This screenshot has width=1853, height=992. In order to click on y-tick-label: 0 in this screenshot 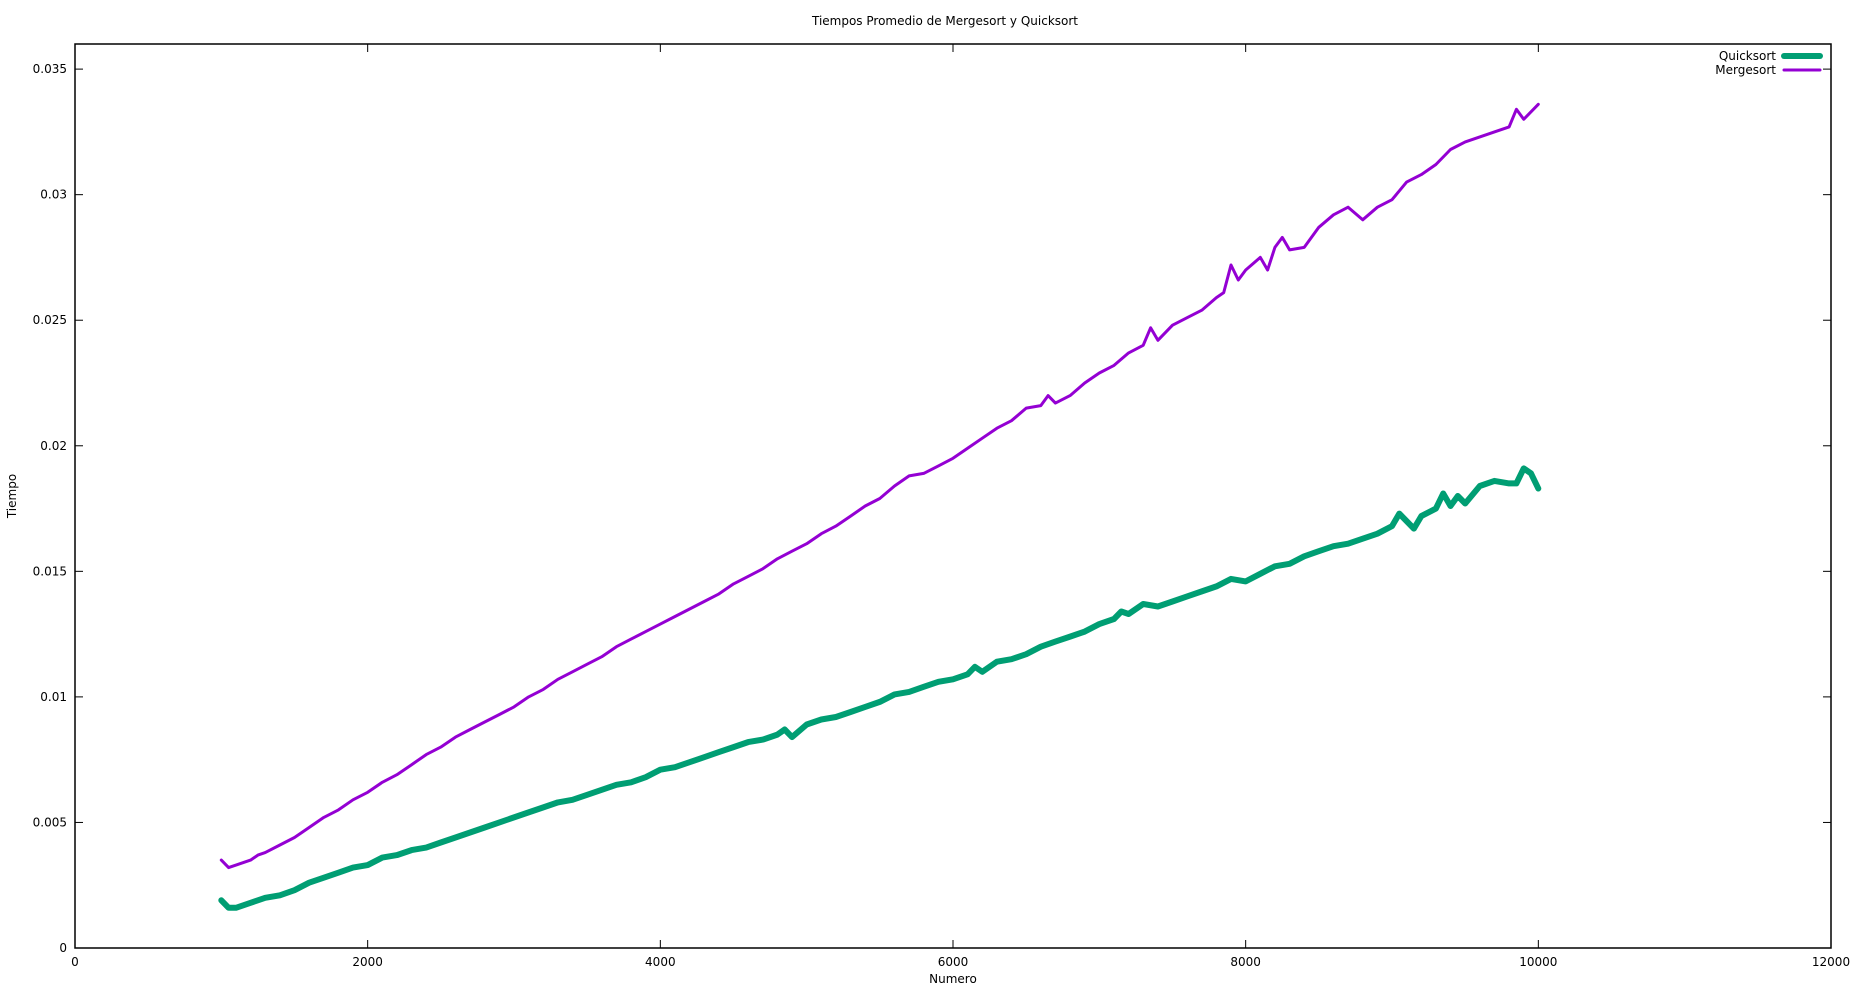, I will do `click(63, 948)`.